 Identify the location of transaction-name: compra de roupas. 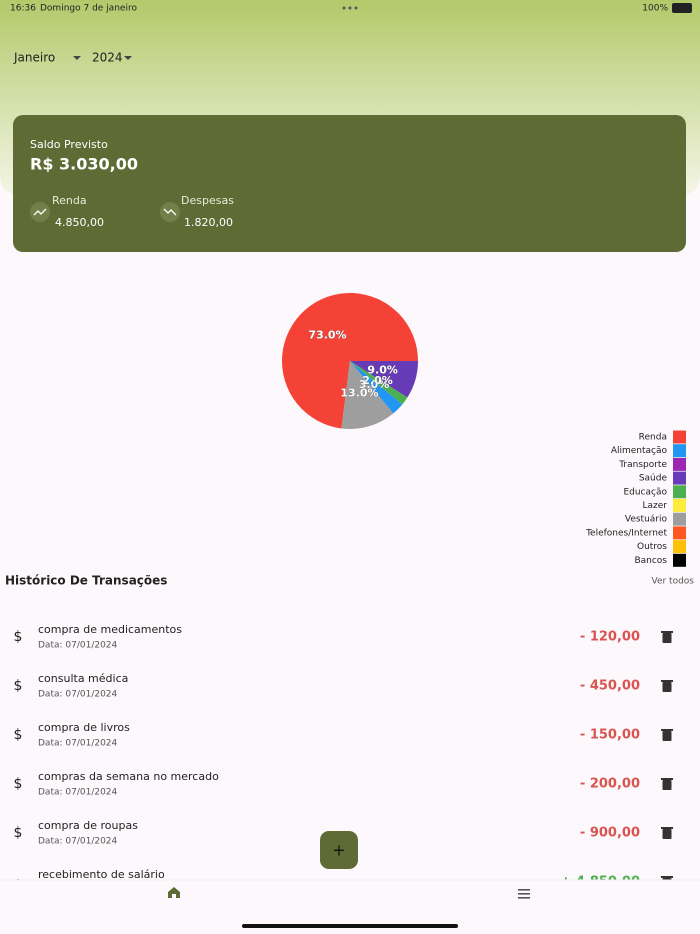
(88, 825).